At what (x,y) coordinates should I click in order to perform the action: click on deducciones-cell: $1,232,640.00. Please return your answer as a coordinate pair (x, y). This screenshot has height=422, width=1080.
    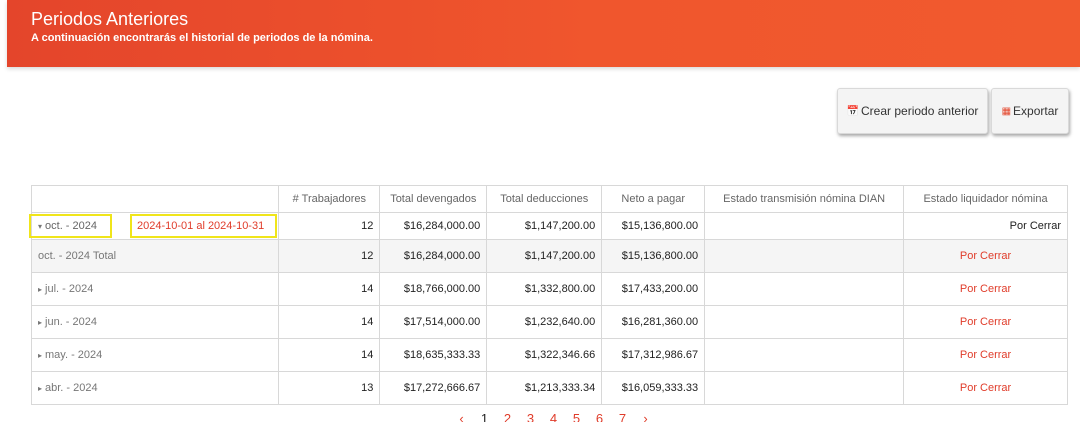
    Looking at the image, I should click on (544, 322).